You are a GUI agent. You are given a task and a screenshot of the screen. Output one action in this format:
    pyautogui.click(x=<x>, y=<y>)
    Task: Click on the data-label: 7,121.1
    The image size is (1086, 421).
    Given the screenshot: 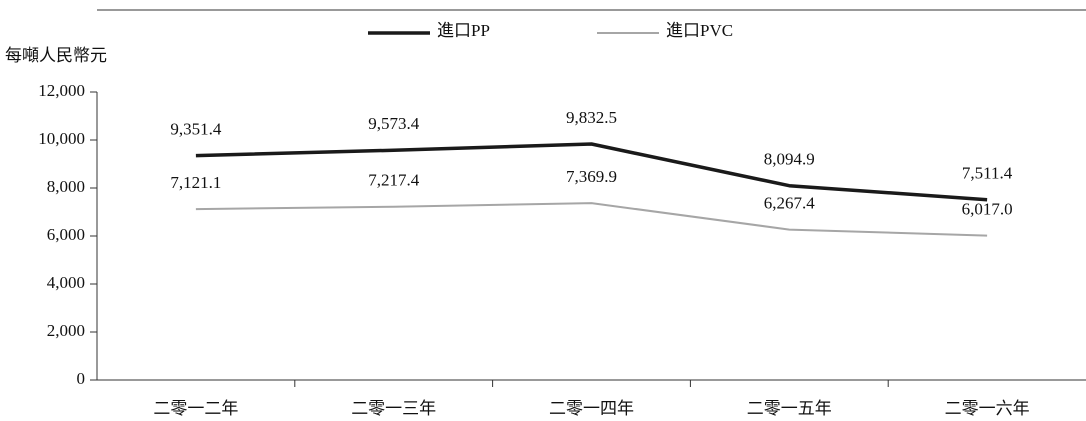 What is the action you would take?
    pyautogui.click(x=195, y=182)
    